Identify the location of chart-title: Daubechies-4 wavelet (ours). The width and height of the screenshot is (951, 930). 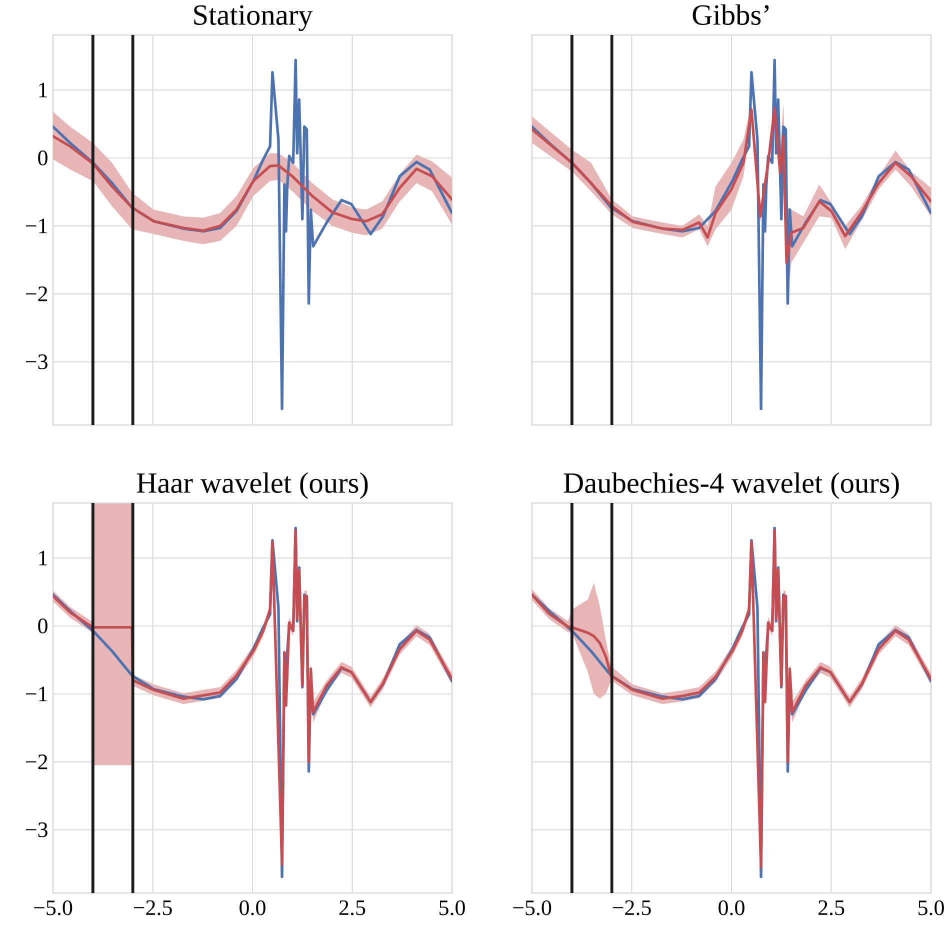
(731, 485).